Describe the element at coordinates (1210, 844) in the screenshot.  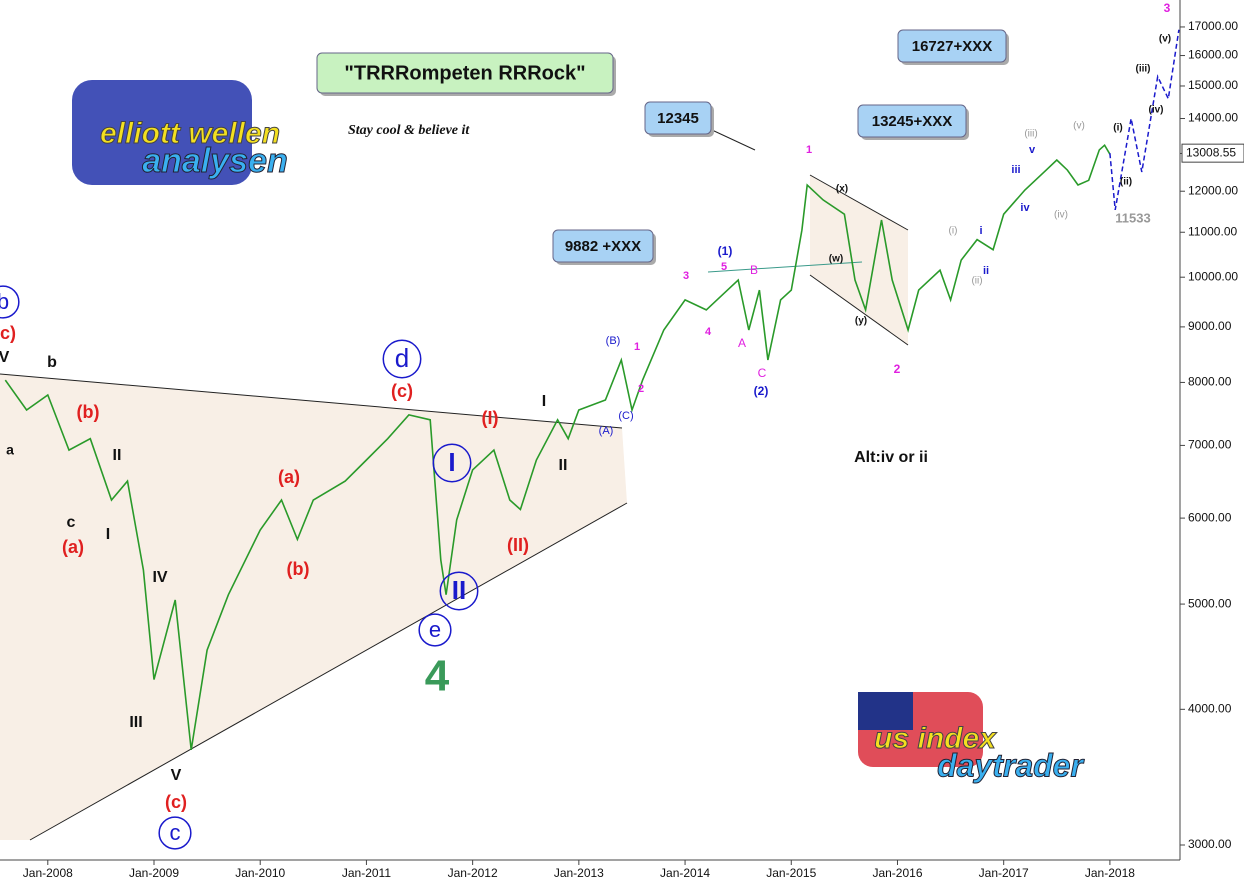
I see `y-tick-label: 3000.00` at that location.